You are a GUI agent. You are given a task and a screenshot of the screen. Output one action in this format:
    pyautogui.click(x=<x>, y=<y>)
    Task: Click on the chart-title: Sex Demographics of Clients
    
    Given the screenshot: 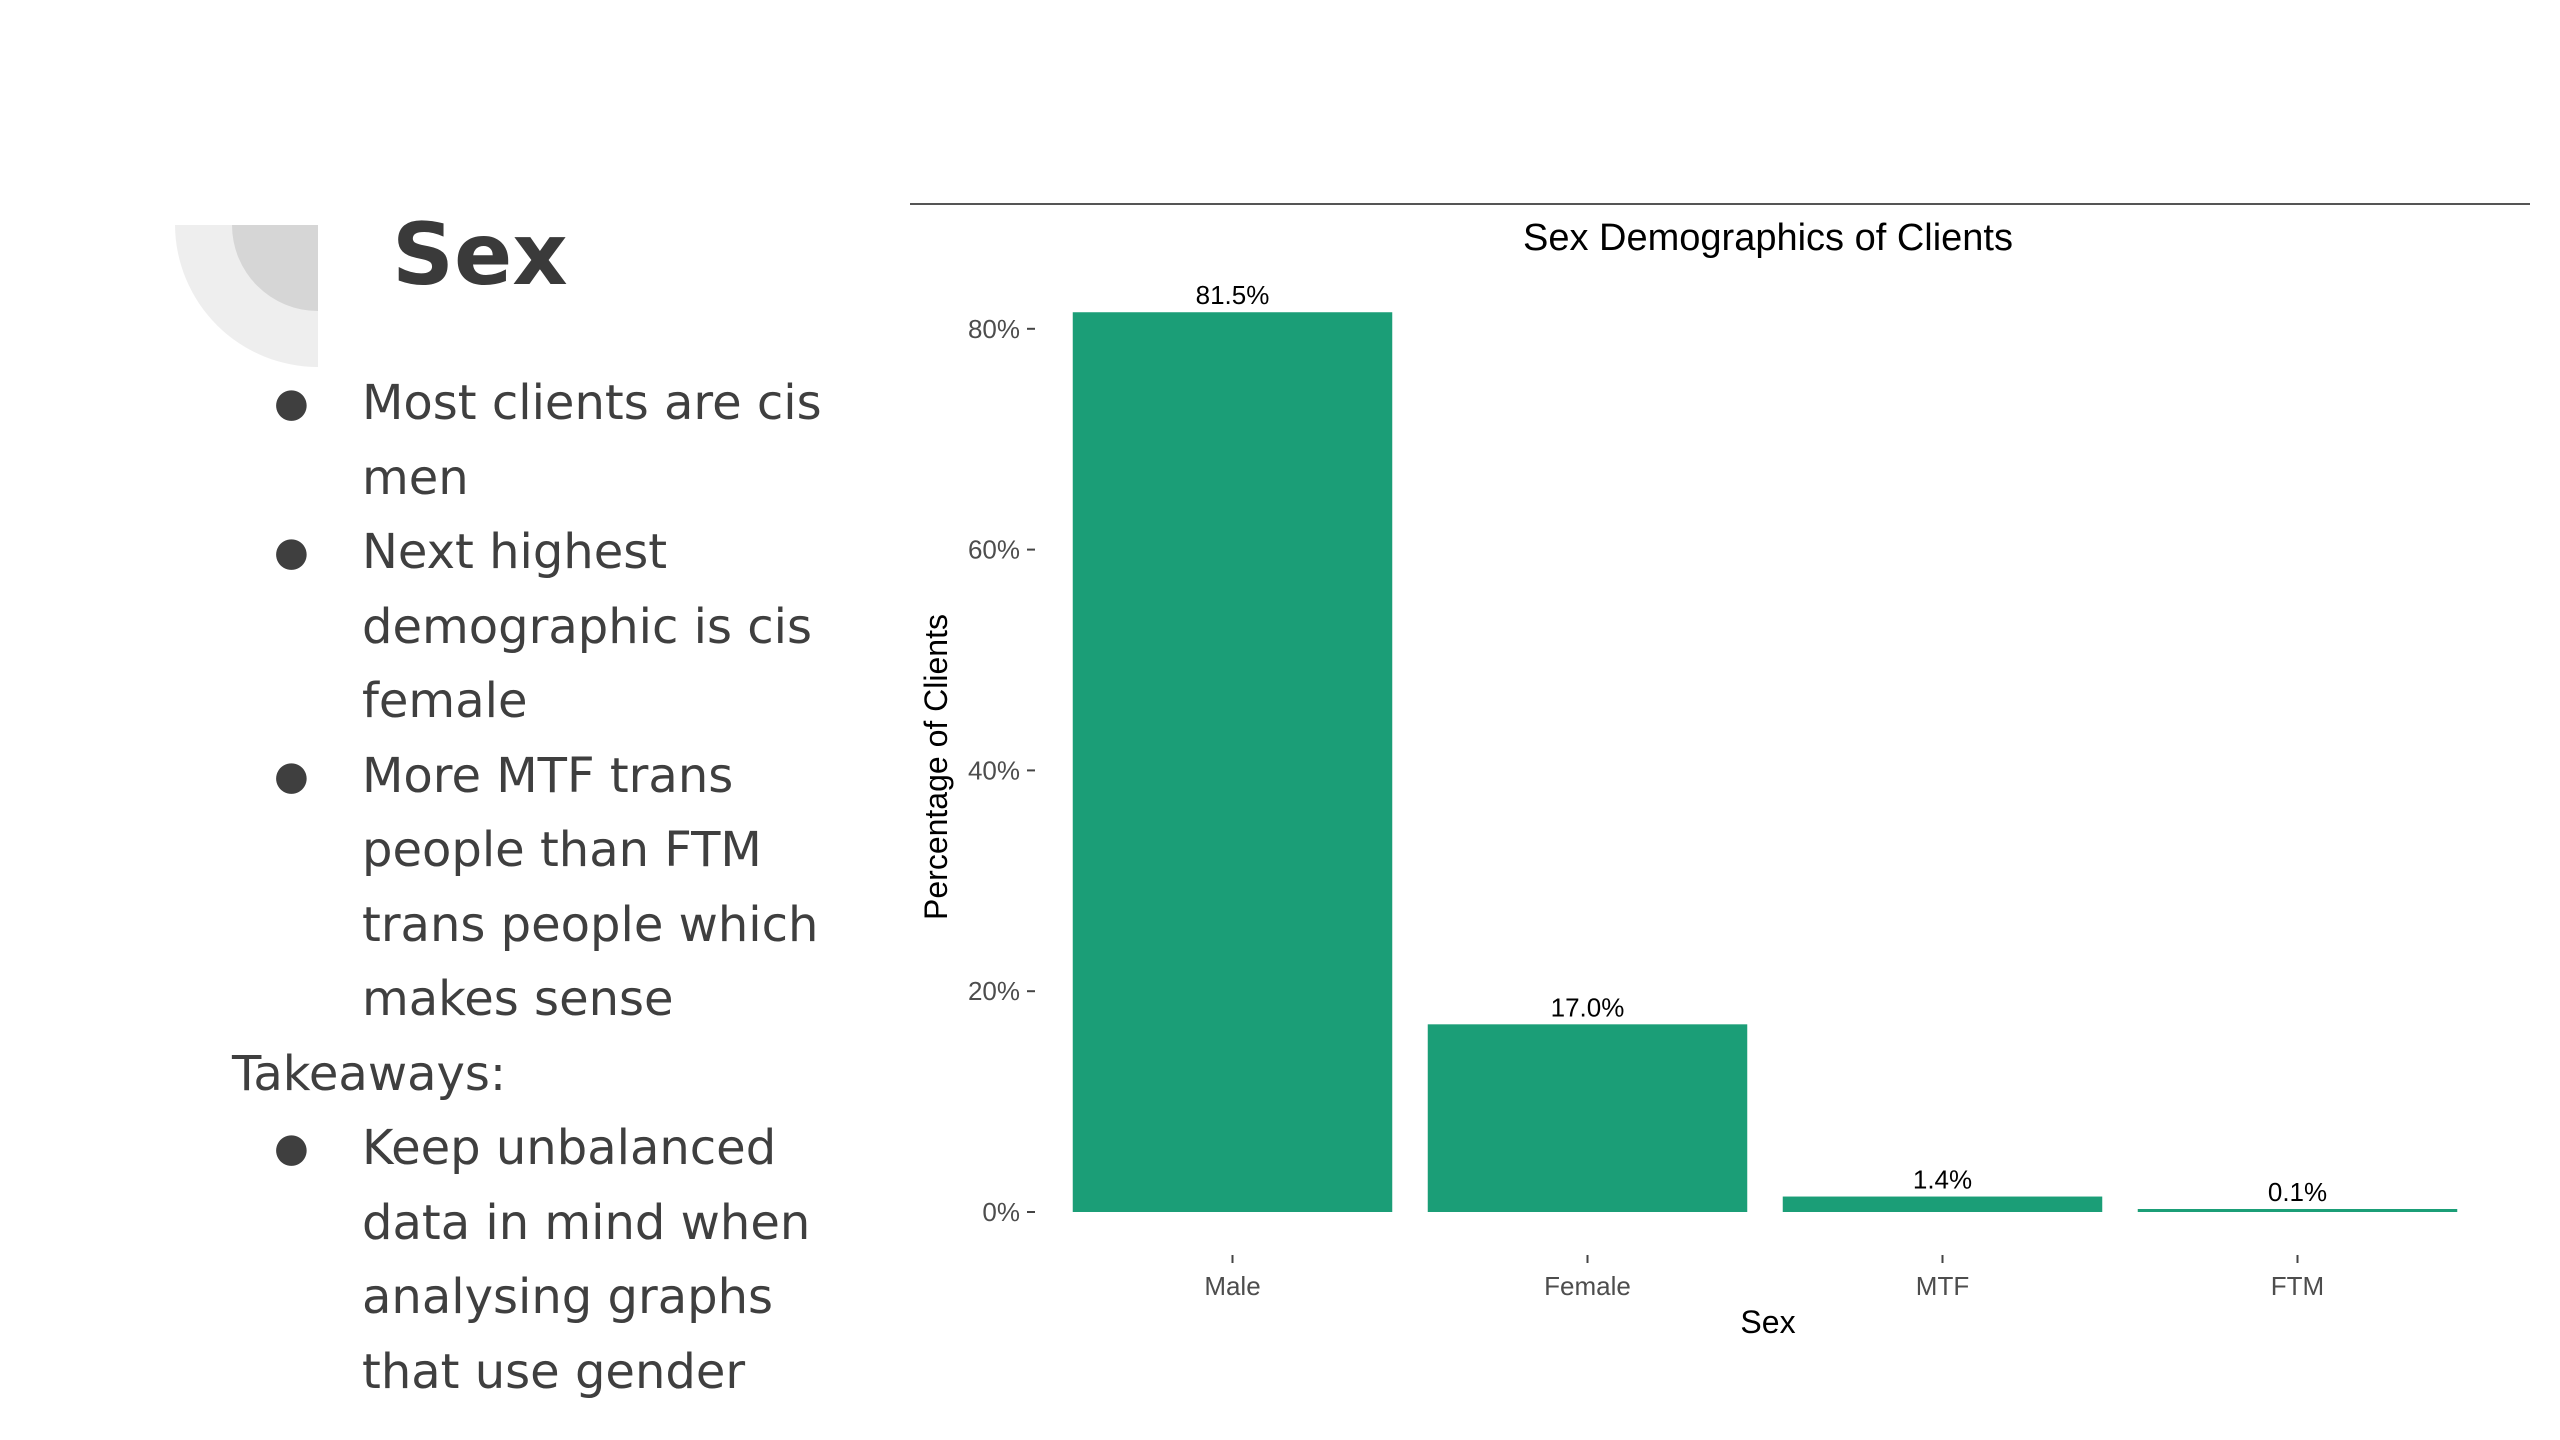 What is the action you would take?
    pyautogui.click(x=1768, y=238)
    